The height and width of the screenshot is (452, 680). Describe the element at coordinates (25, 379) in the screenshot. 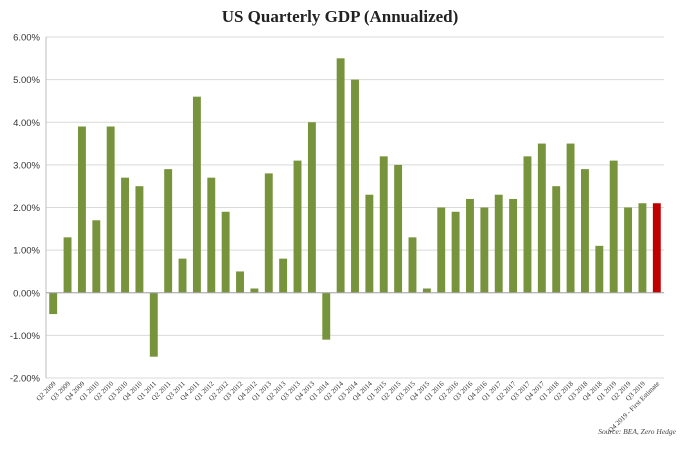

I see `y-tick-label: -2.00%` at that location.